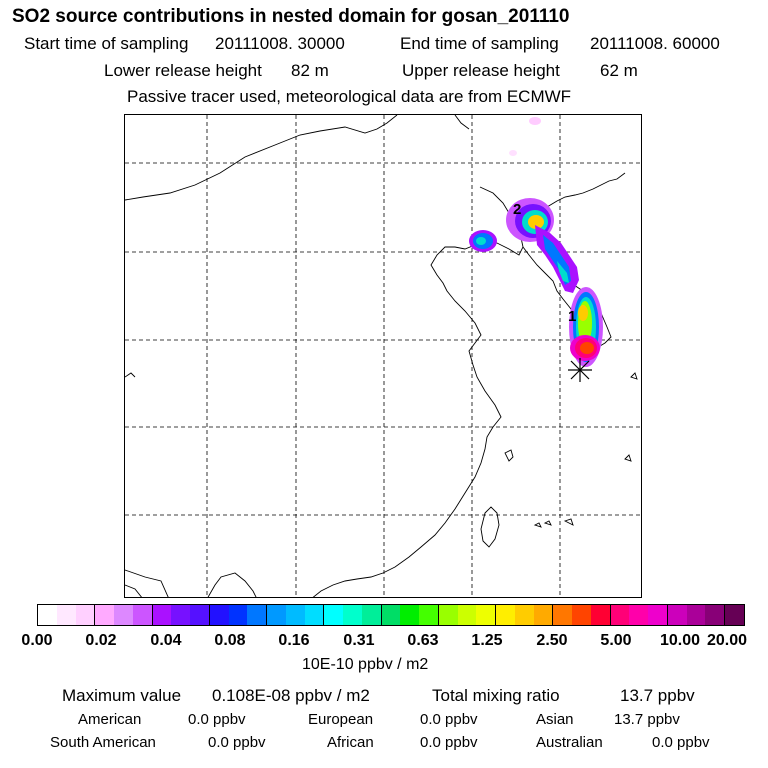 Image resolution: width=768 pixels, height=768 pixels. I want to click on colorbar-tick: 0.63, so click(423, 640).